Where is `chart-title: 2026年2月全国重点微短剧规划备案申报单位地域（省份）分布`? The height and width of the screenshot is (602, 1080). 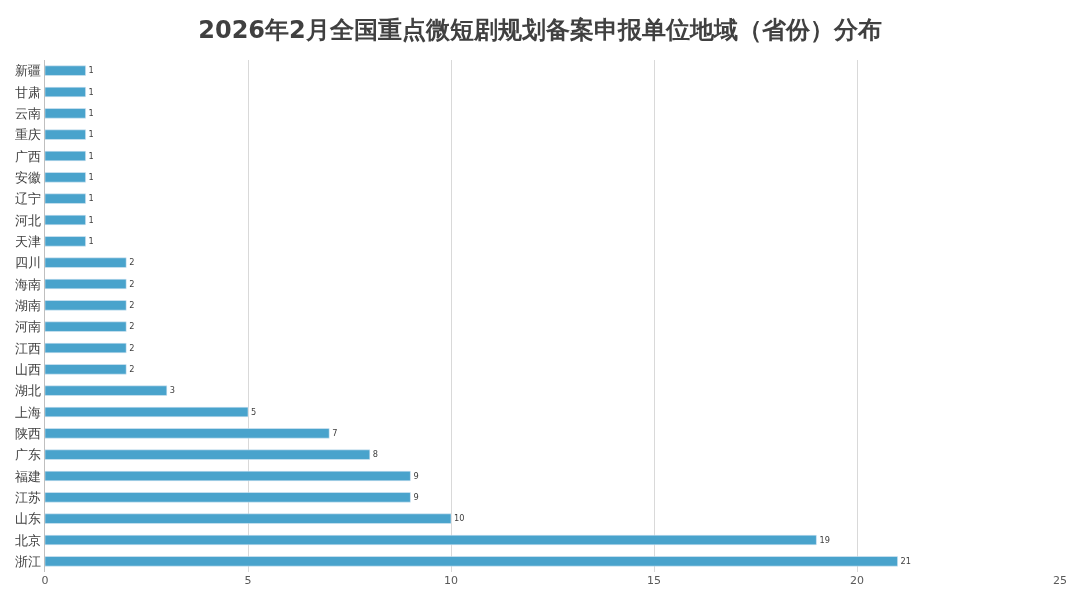
chart-title: 2026年2月全国重点微短剧规划备案申报单位地域（省份）分布 is located at coordinates (540, 29).